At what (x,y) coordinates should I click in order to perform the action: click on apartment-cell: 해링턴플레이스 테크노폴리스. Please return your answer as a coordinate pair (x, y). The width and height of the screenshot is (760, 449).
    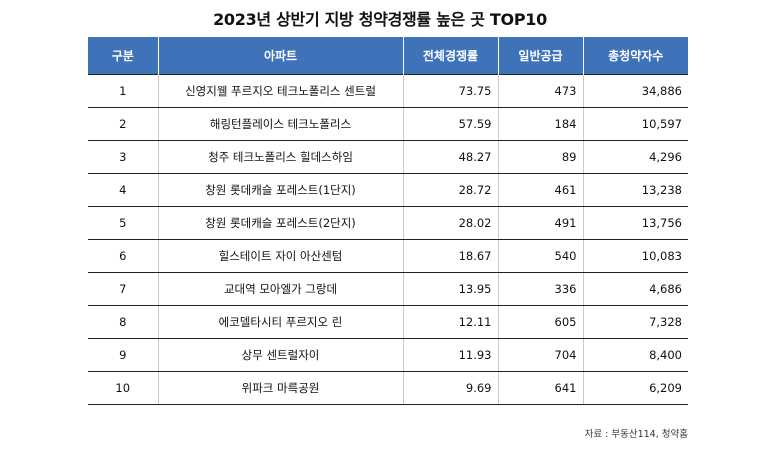
    Looking at the image, I should click on (281, 124).